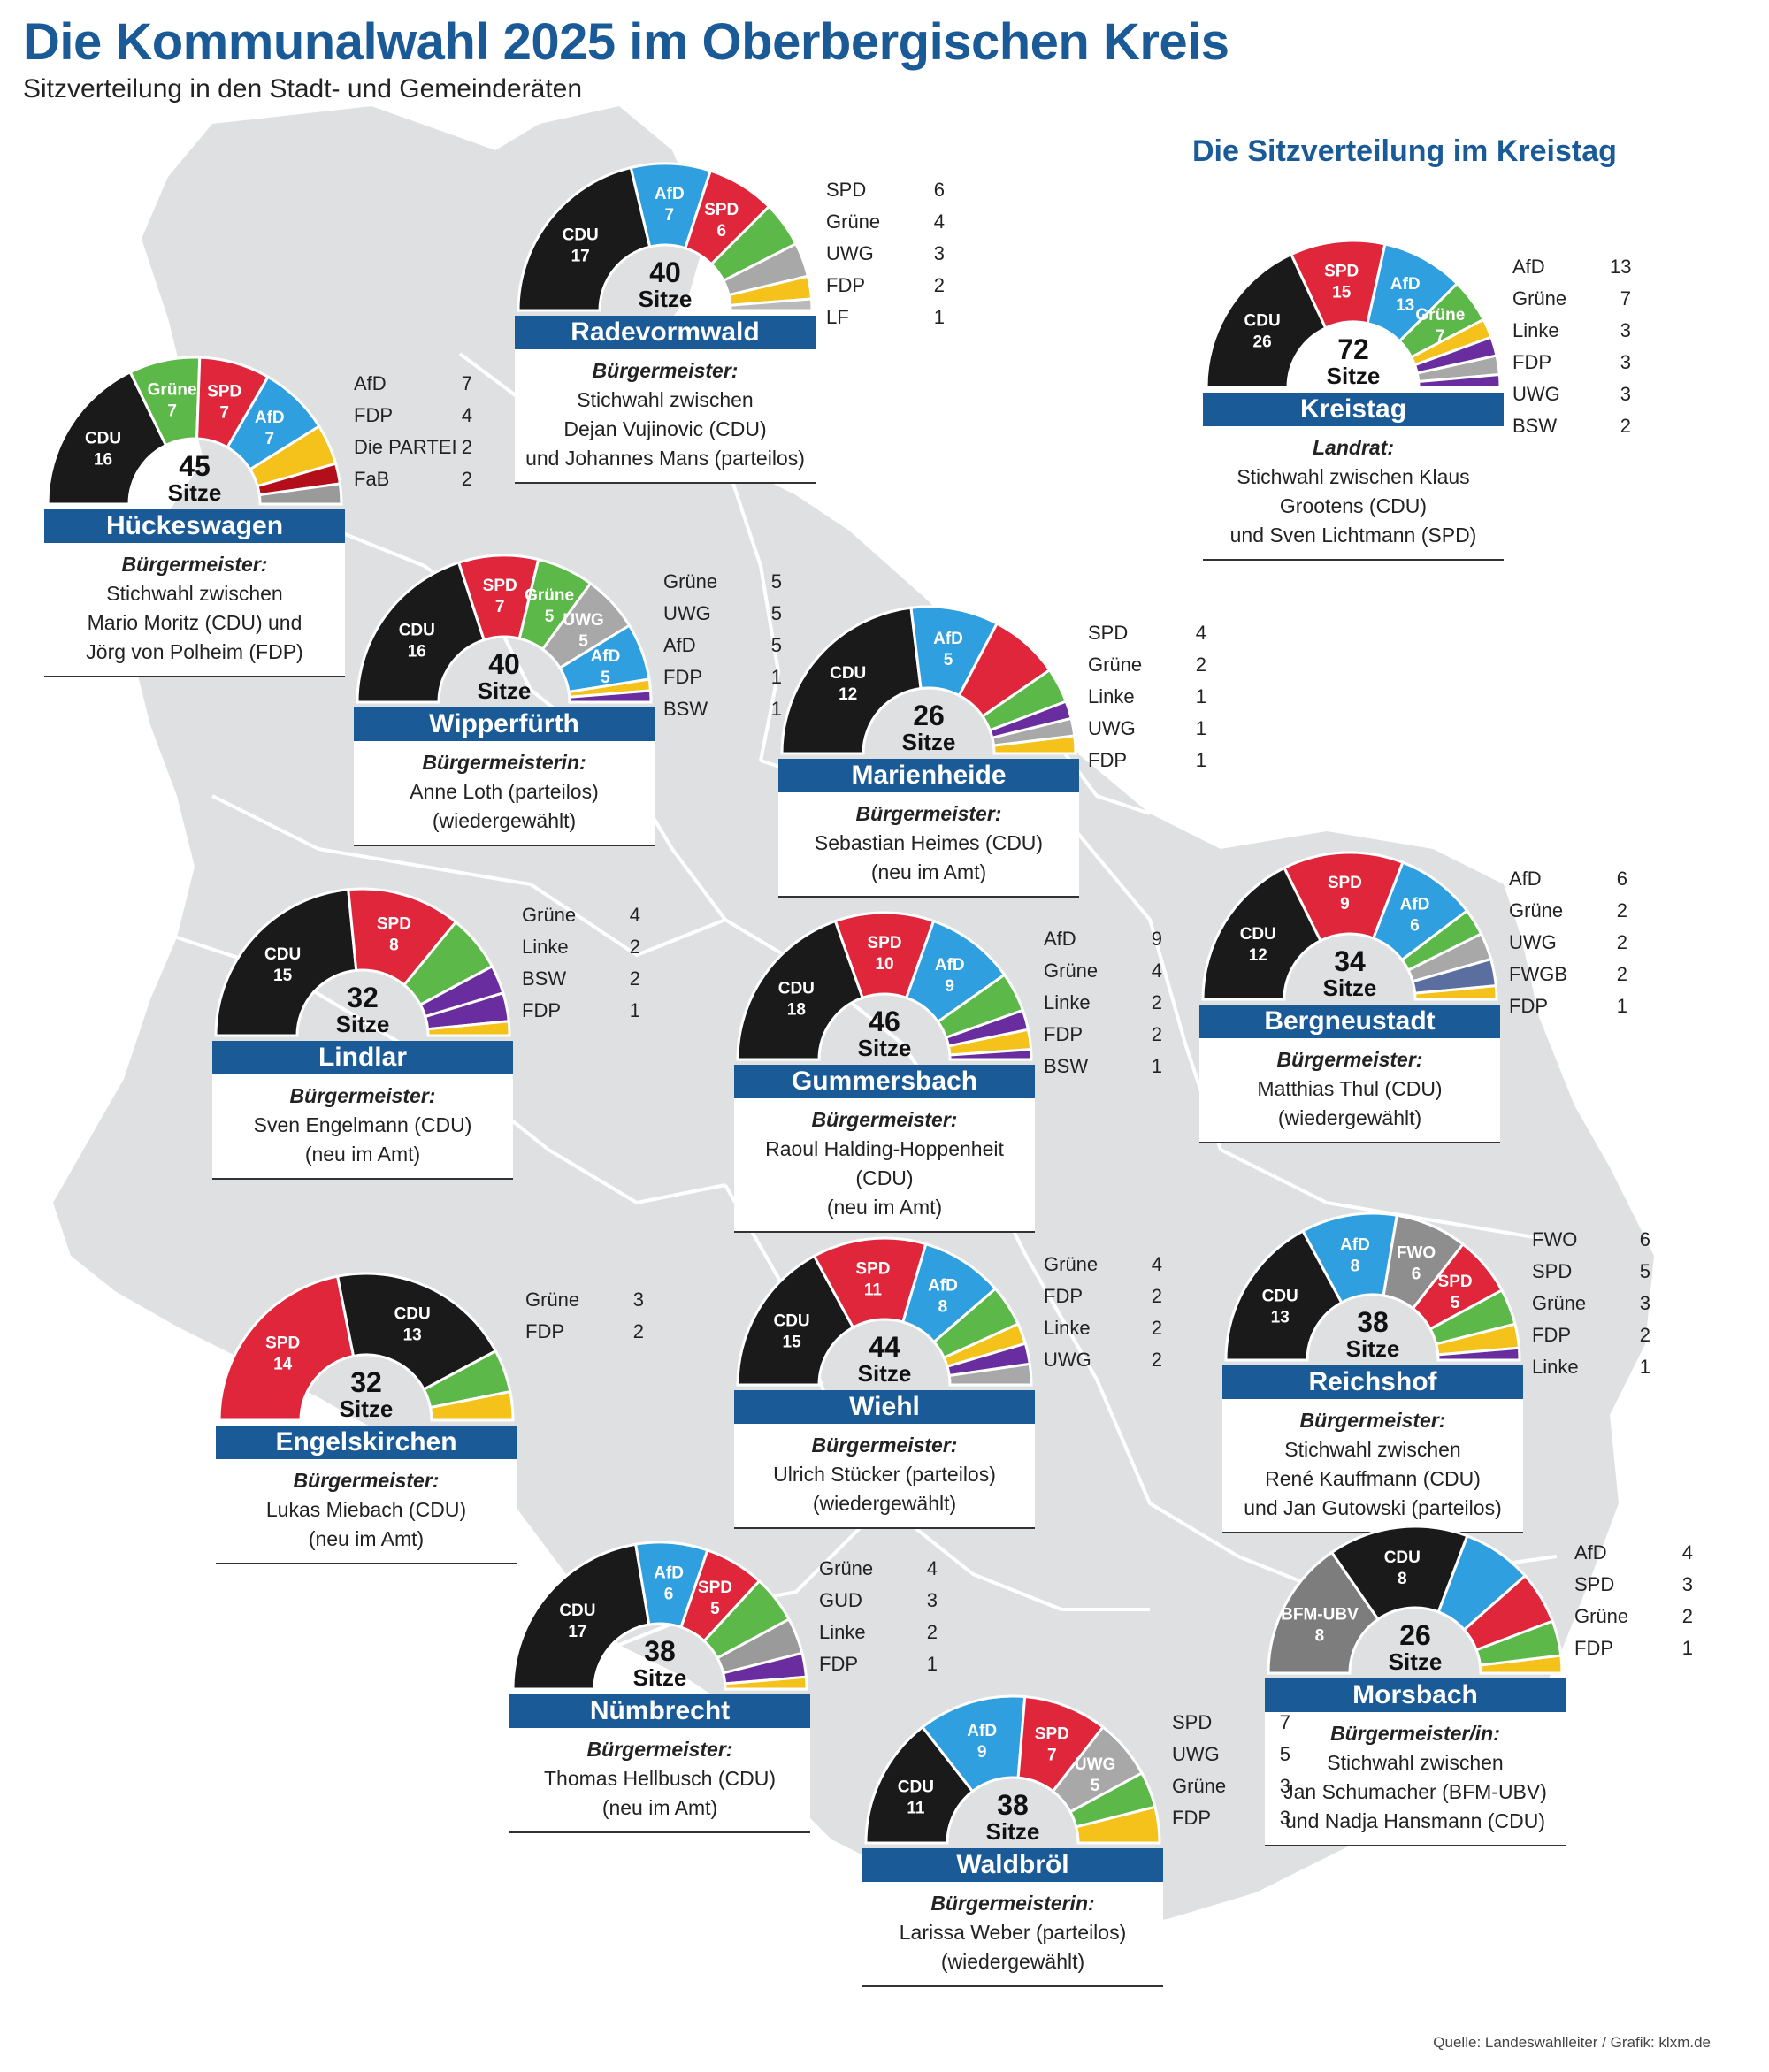 This screenshot has width=1769, height=2072. I want to click on mayor-role-label: Bürgermeisterin:, so click(1012, 1904).